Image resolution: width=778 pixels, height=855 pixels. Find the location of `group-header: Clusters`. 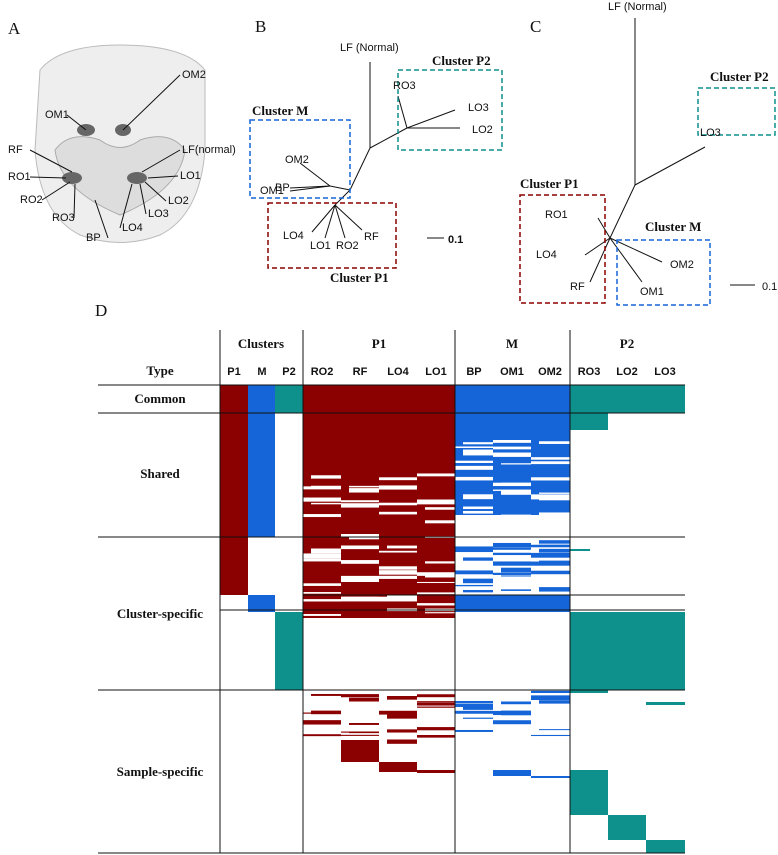

group-header: Clusters is located at coordinates (261, 343).